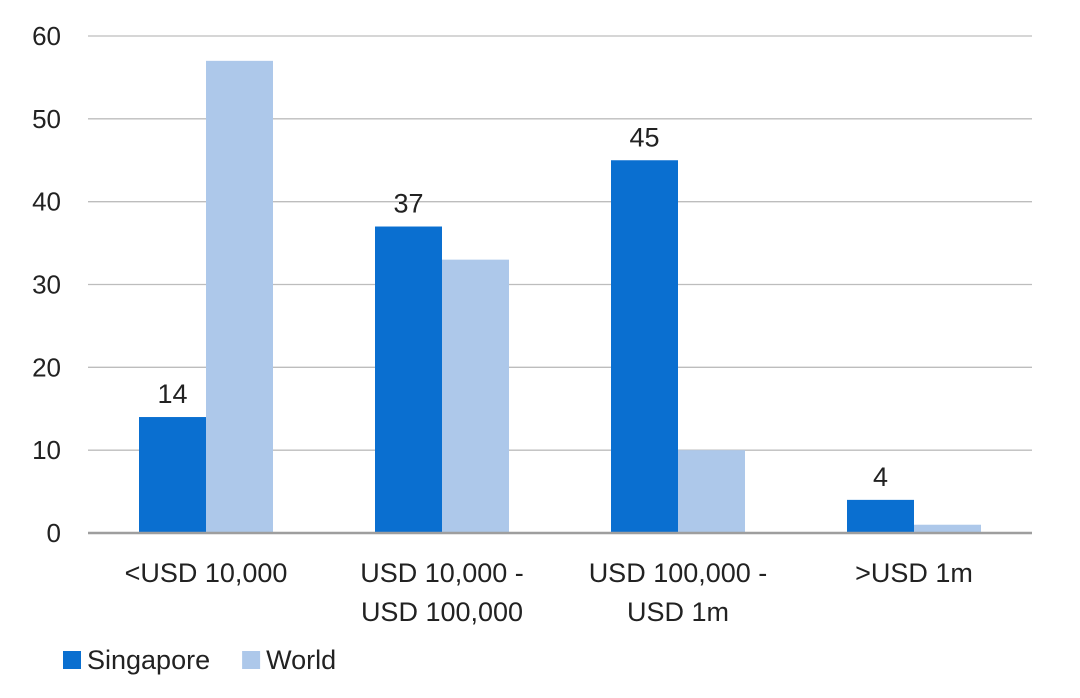 Image resolution: width=1080 pixels, height=698 pixels. I want to click on data-label-singapore: 4, so click(880, 477).